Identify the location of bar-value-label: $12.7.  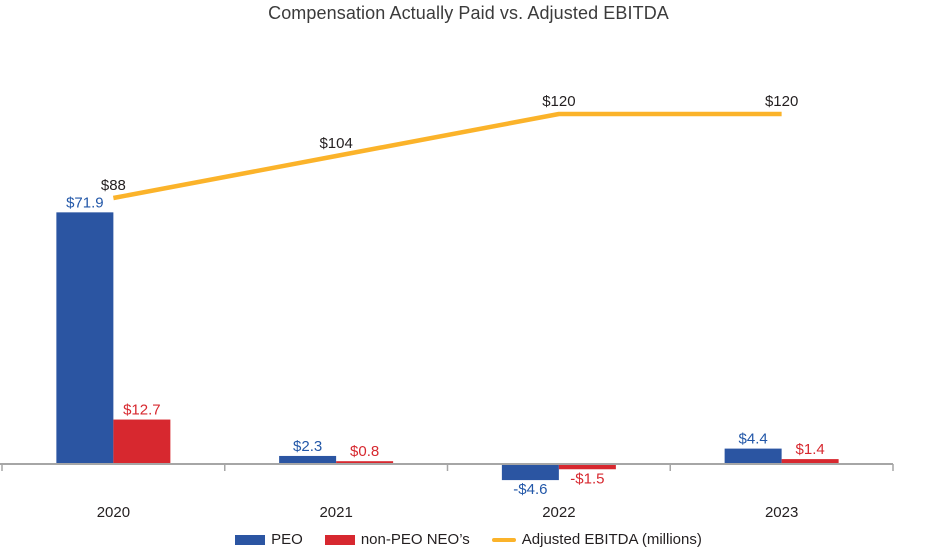
(142, 410).